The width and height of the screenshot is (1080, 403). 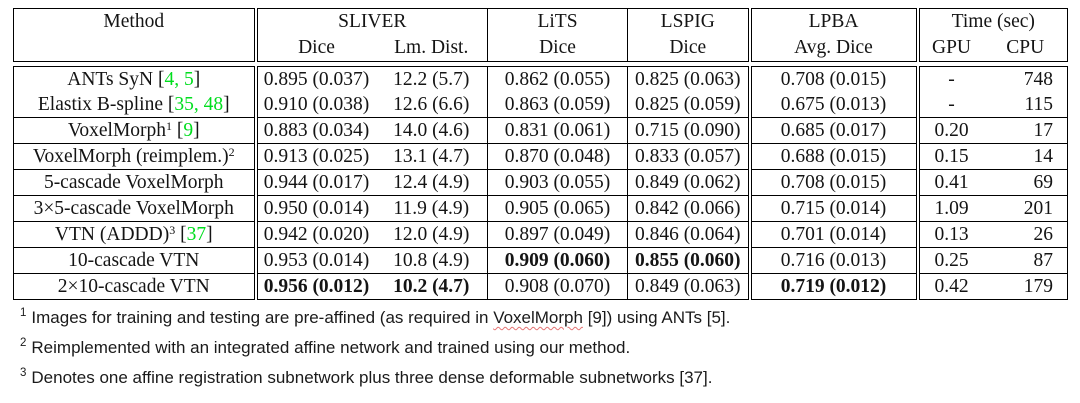 I want to click on cpu-time-cell: 69, so click(x=1025, y=182).